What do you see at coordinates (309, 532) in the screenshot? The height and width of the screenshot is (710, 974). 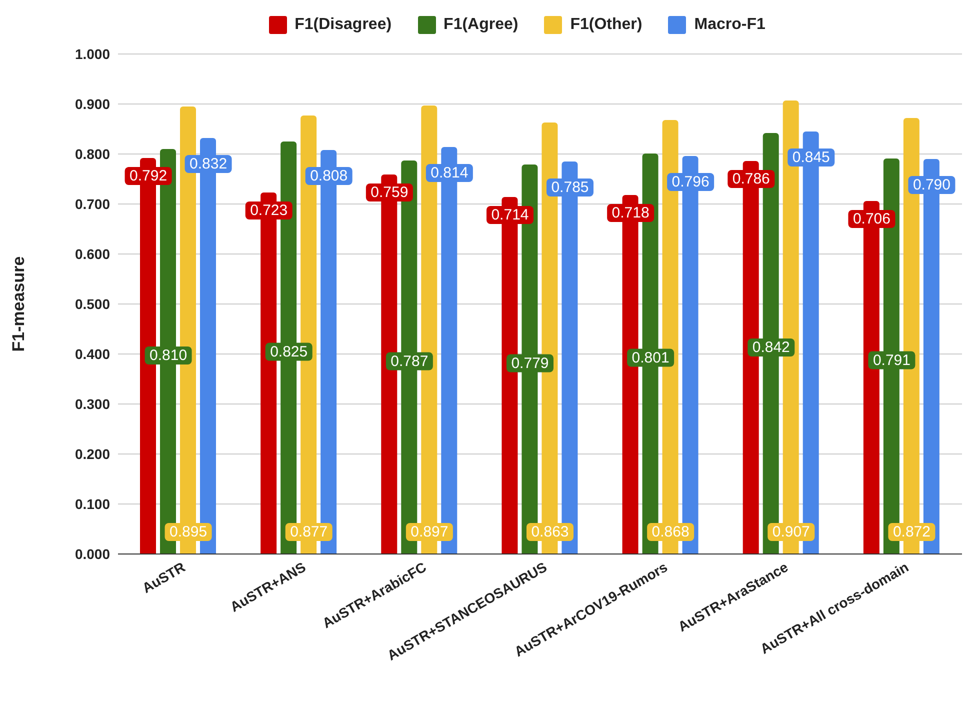 I see `data-label: 0.877` at bounding box center [309, 532].